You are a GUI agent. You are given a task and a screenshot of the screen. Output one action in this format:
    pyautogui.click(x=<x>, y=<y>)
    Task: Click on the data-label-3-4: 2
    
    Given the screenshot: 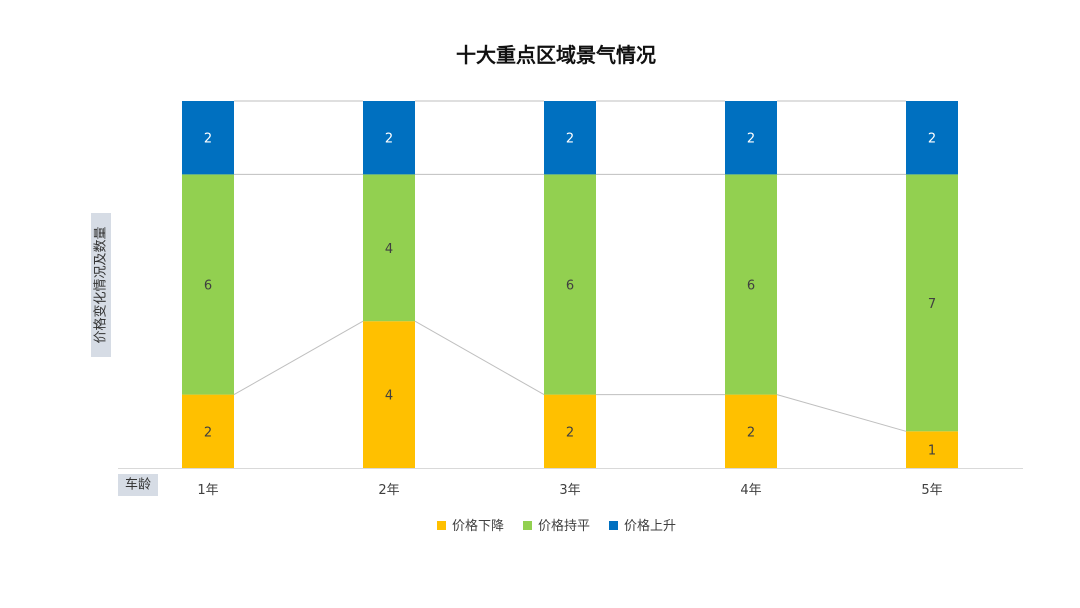 What is the action you would take?
    pyautogui.click(x=751, y=139)
    